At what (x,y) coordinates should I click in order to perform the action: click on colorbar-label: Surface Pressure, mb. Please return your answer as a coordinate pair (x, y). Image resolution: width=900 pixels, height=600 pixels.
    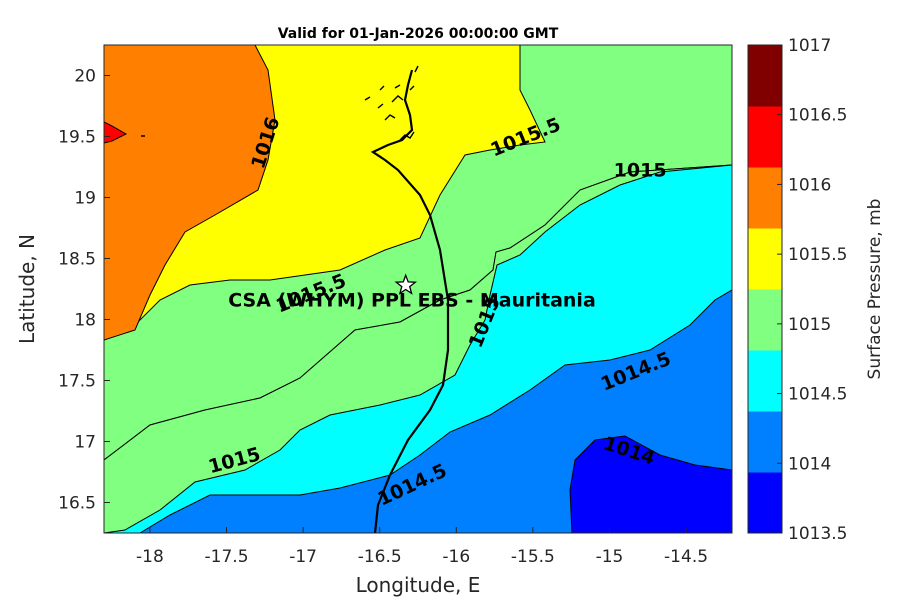
    Looking at the image, I should click on (875, 289).